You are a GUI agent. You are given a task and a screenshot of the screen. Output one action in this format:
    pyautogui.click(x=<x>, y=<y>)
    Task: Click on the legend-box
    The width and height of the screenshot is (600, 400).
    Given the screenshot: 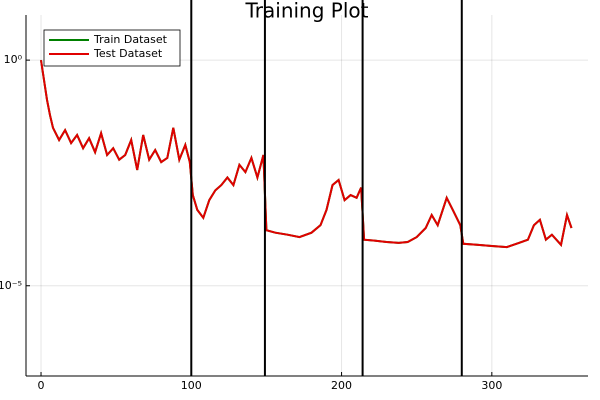 What is the action you would take?
    pyautogui.click(x=112, y=48)
    